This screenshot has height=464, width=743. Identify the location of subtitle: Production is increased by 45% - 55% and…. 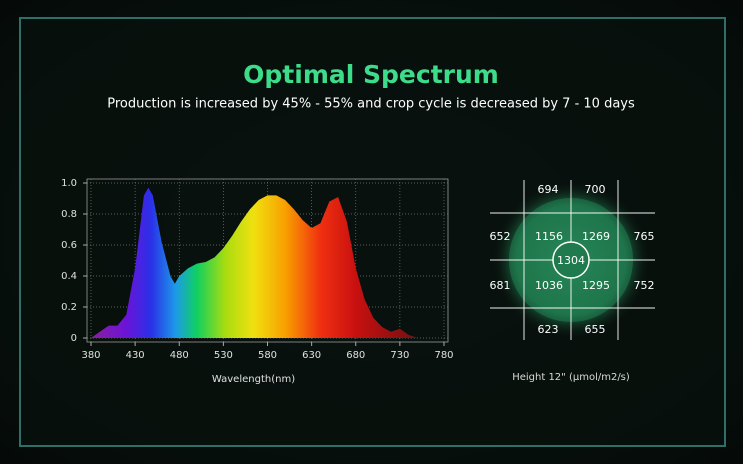
(371, 104).